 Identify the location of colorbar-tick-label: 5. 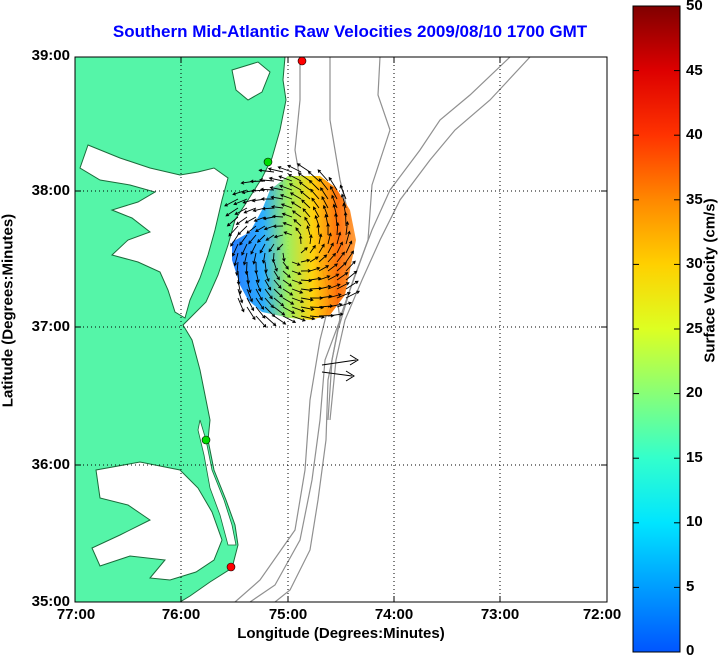
(690, 586).